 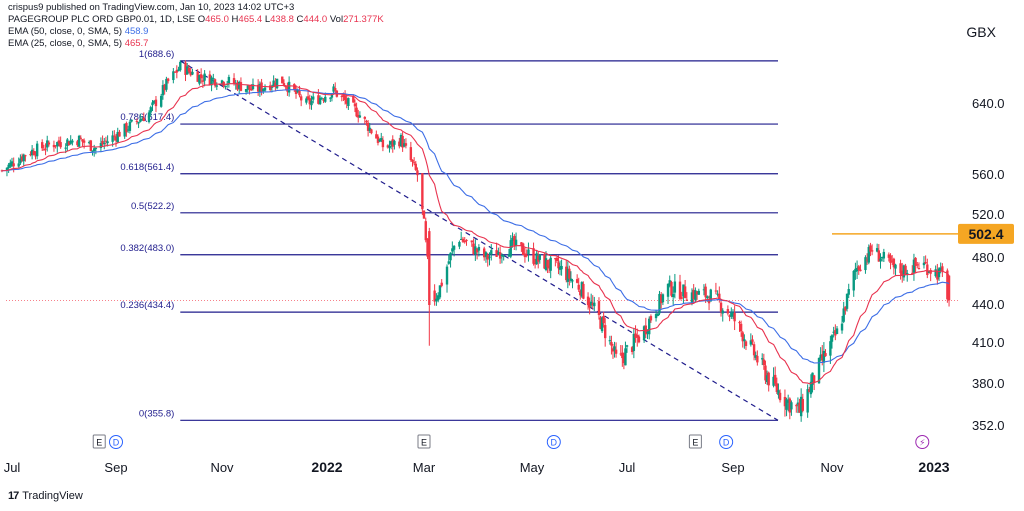 I want to click on split-marker-label: ⚡, so click(x=922, y=444).